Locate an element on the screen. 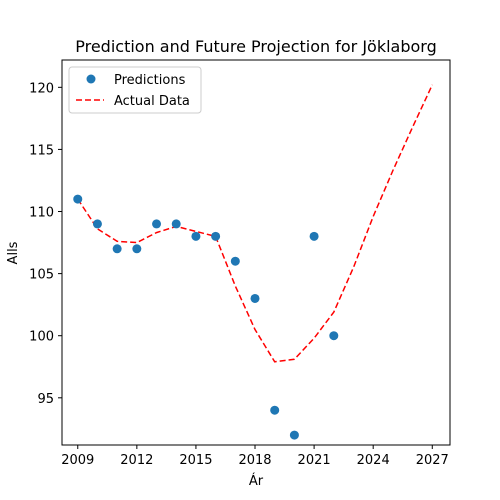 Image resolution: width=500 pixels, height=500 pixels. x-tick-label: 2027 is located at coordinates (432, 460).